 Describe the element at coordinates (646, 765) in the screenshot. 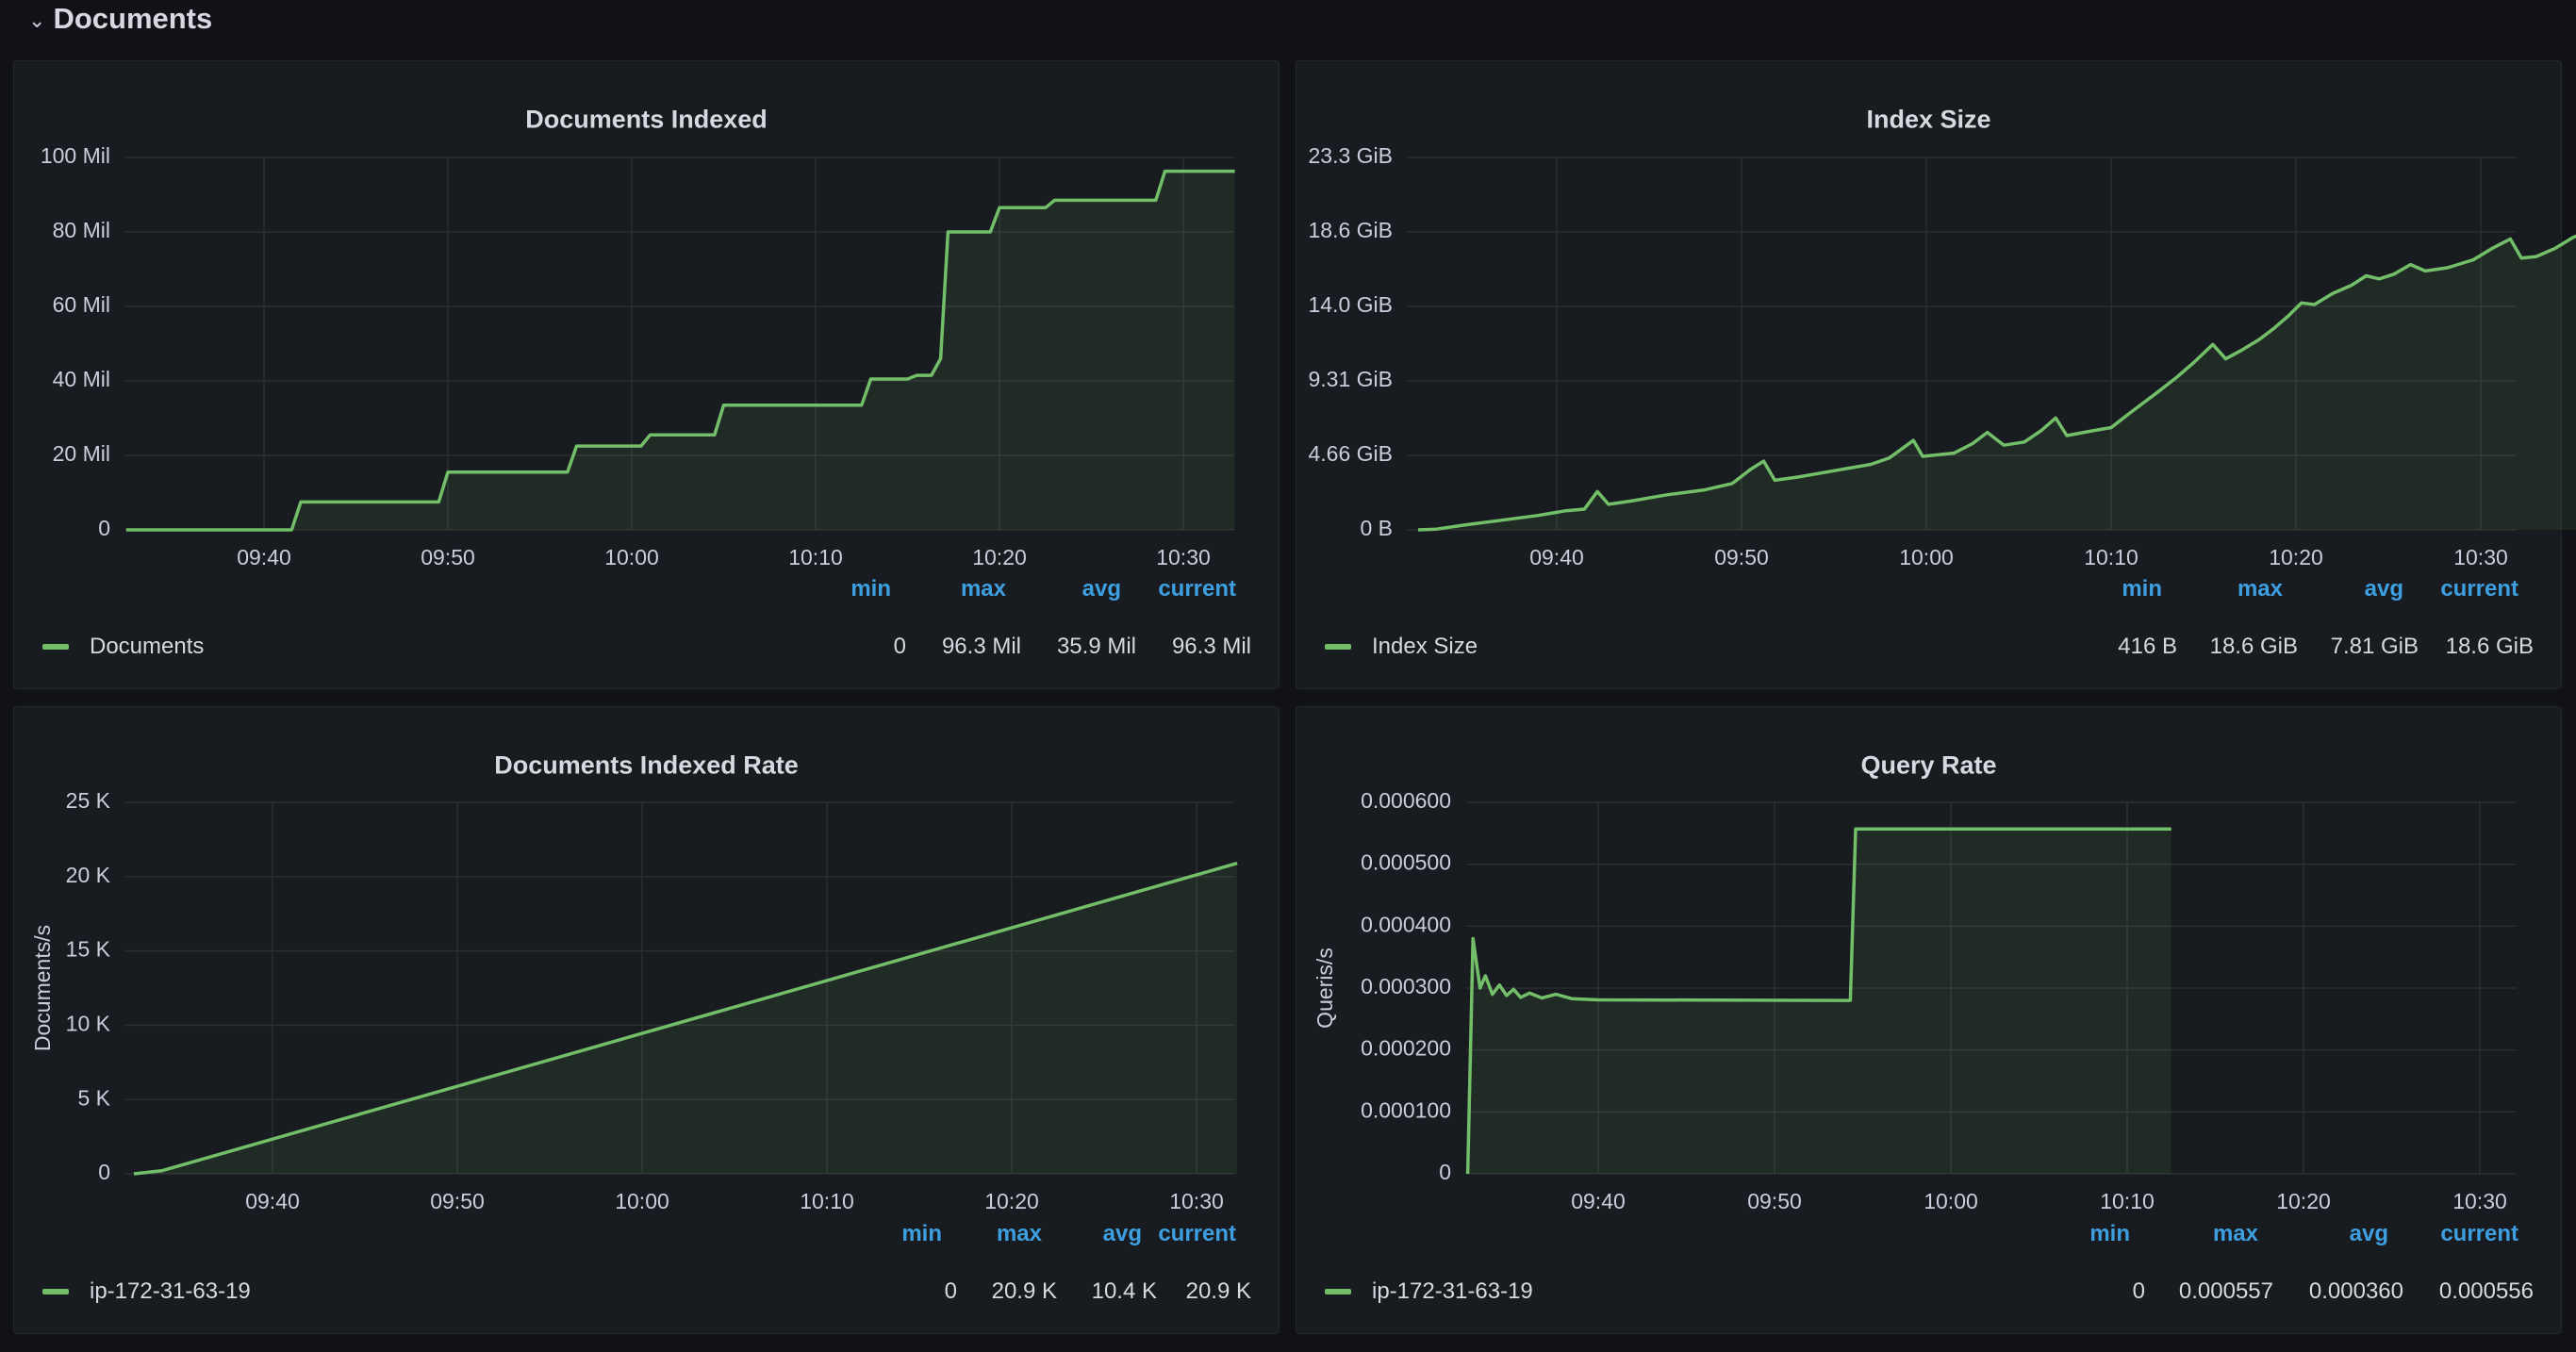

I see `panel-title: Documents Indexed Rate` at that location.